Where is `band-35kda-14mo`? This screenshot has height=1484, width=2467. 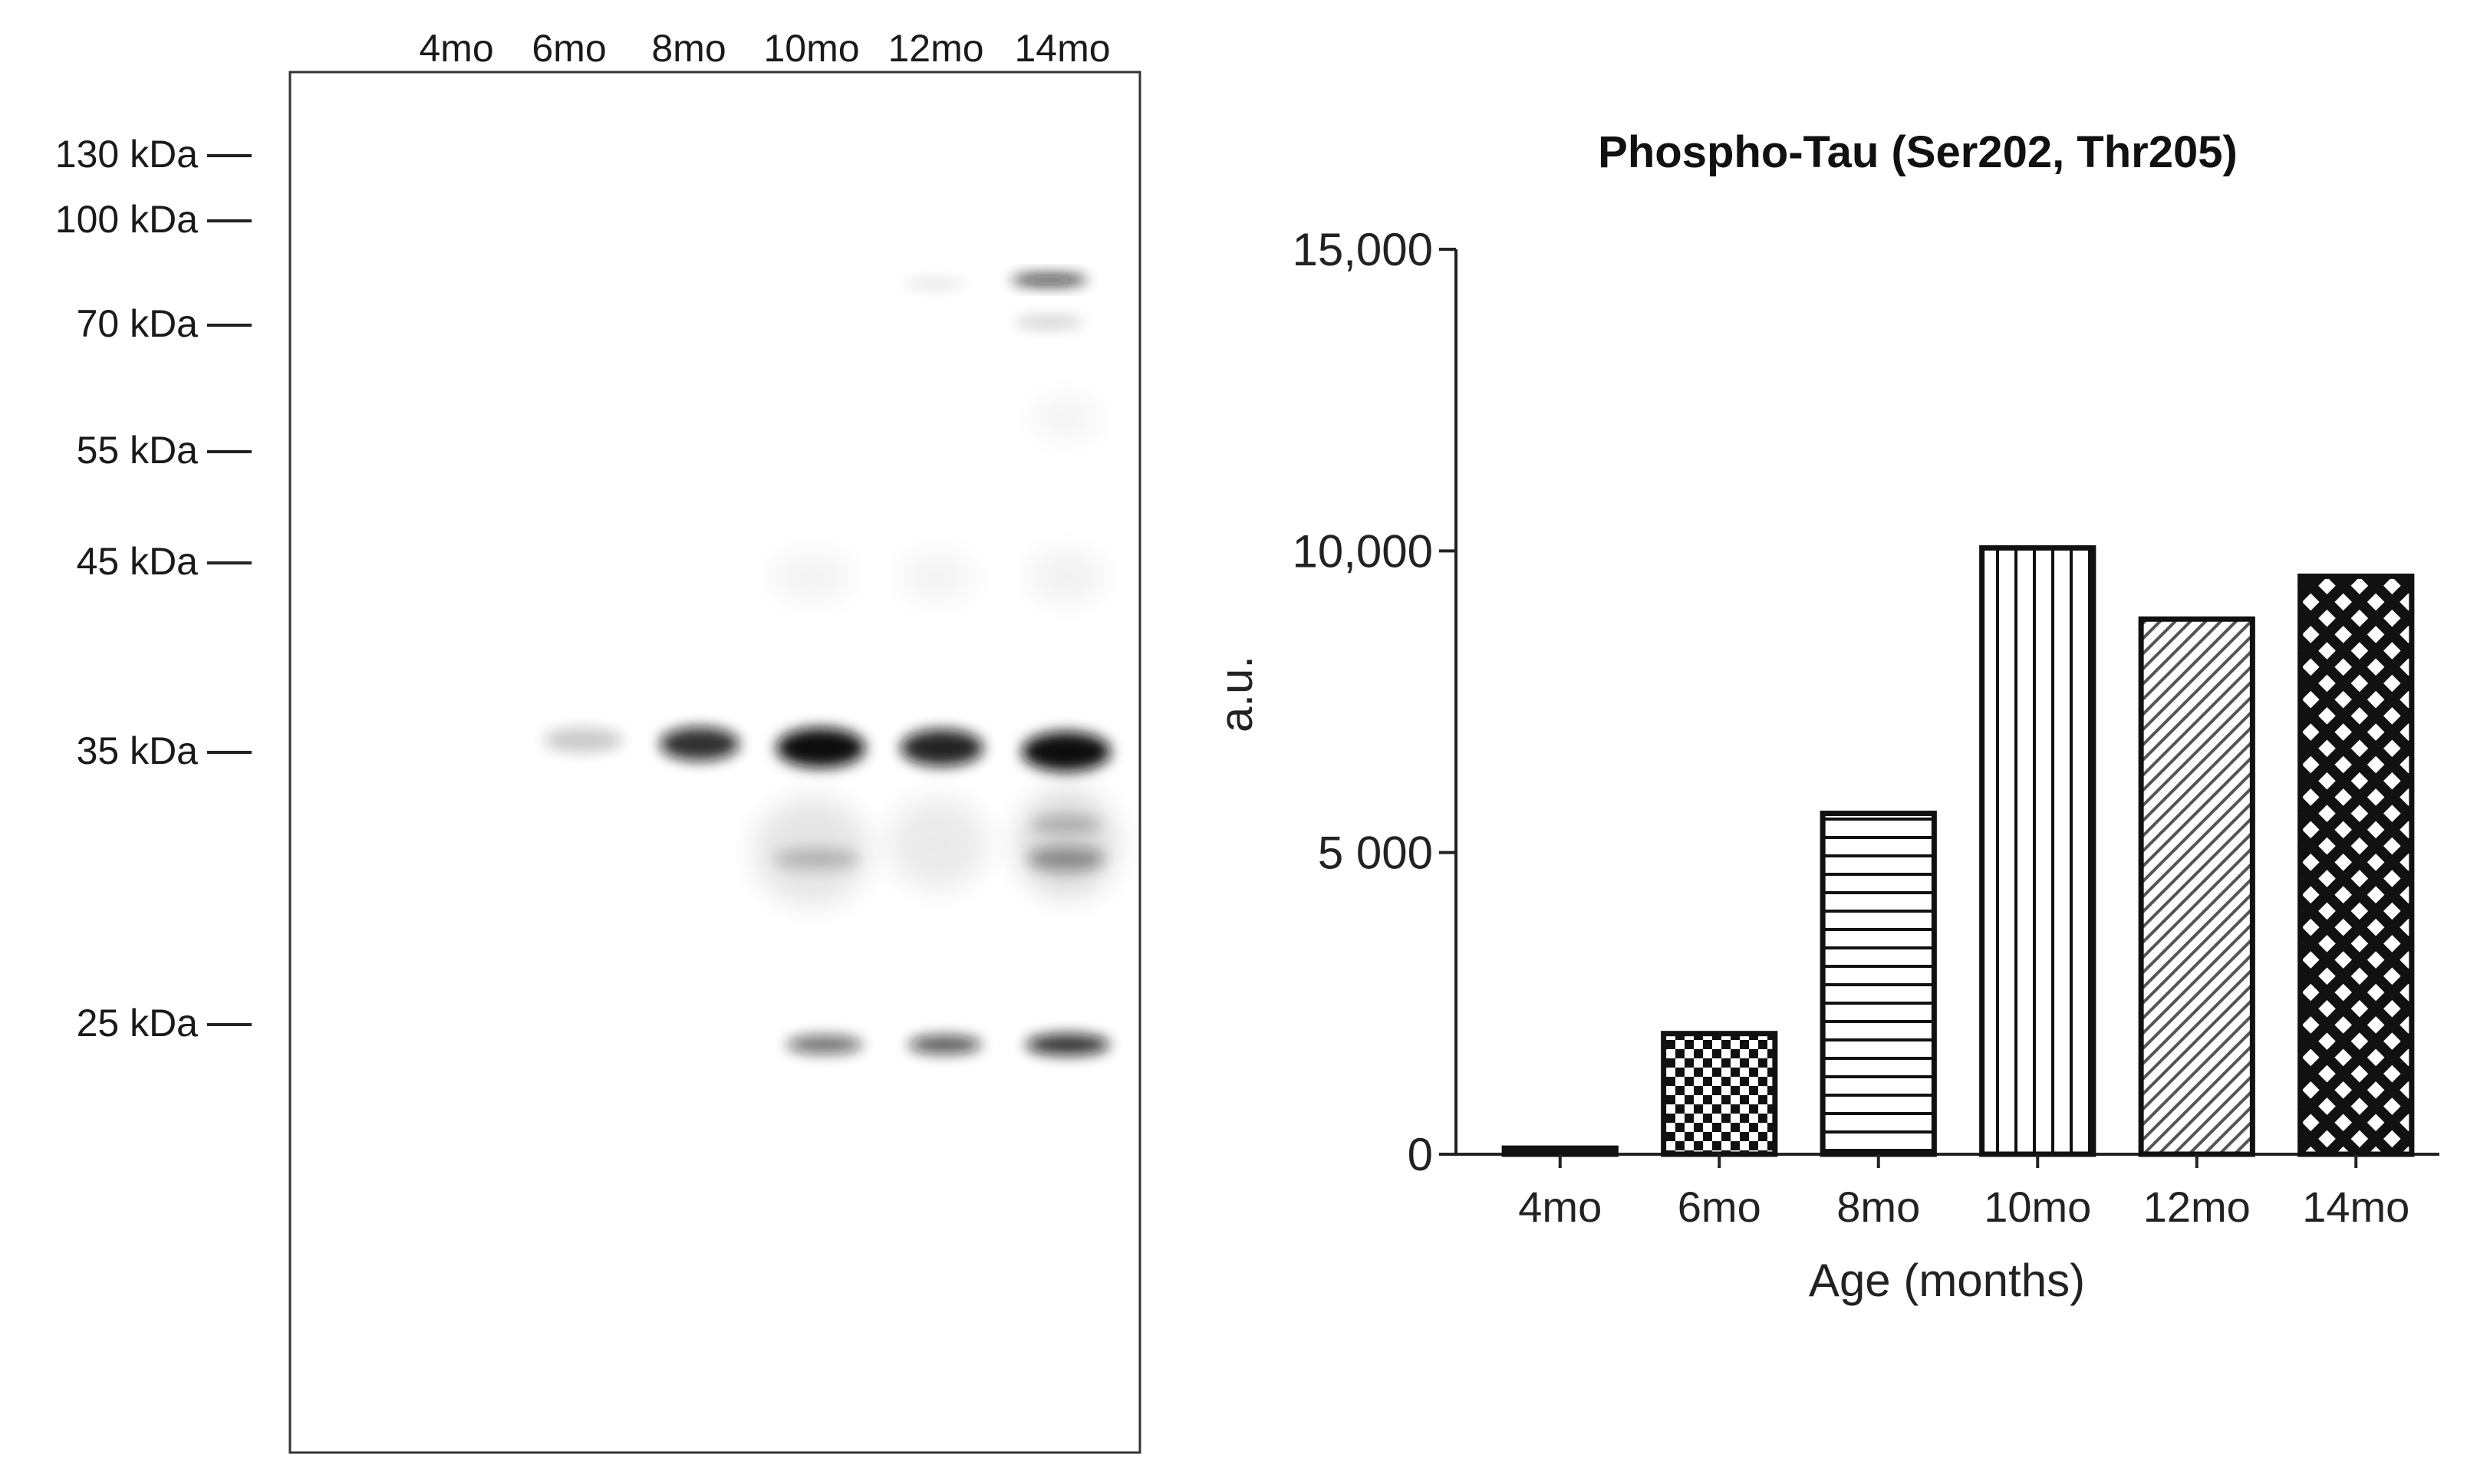 band-35kda-14mo is located at coordinates (1066, 752).